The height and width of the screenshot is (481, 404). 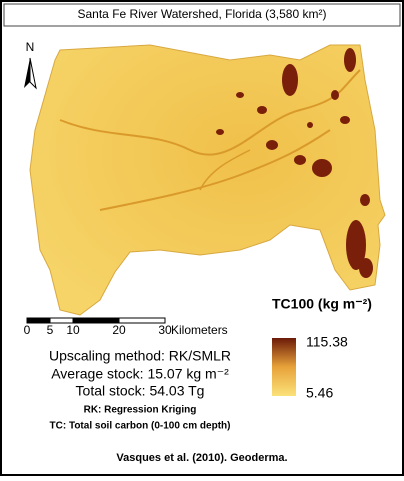 What do you see at coordinates (140, 374) in the screenshot?
I see `note: Average stock: 15.07 kg m⁻²` at bounding box center [140, 374].